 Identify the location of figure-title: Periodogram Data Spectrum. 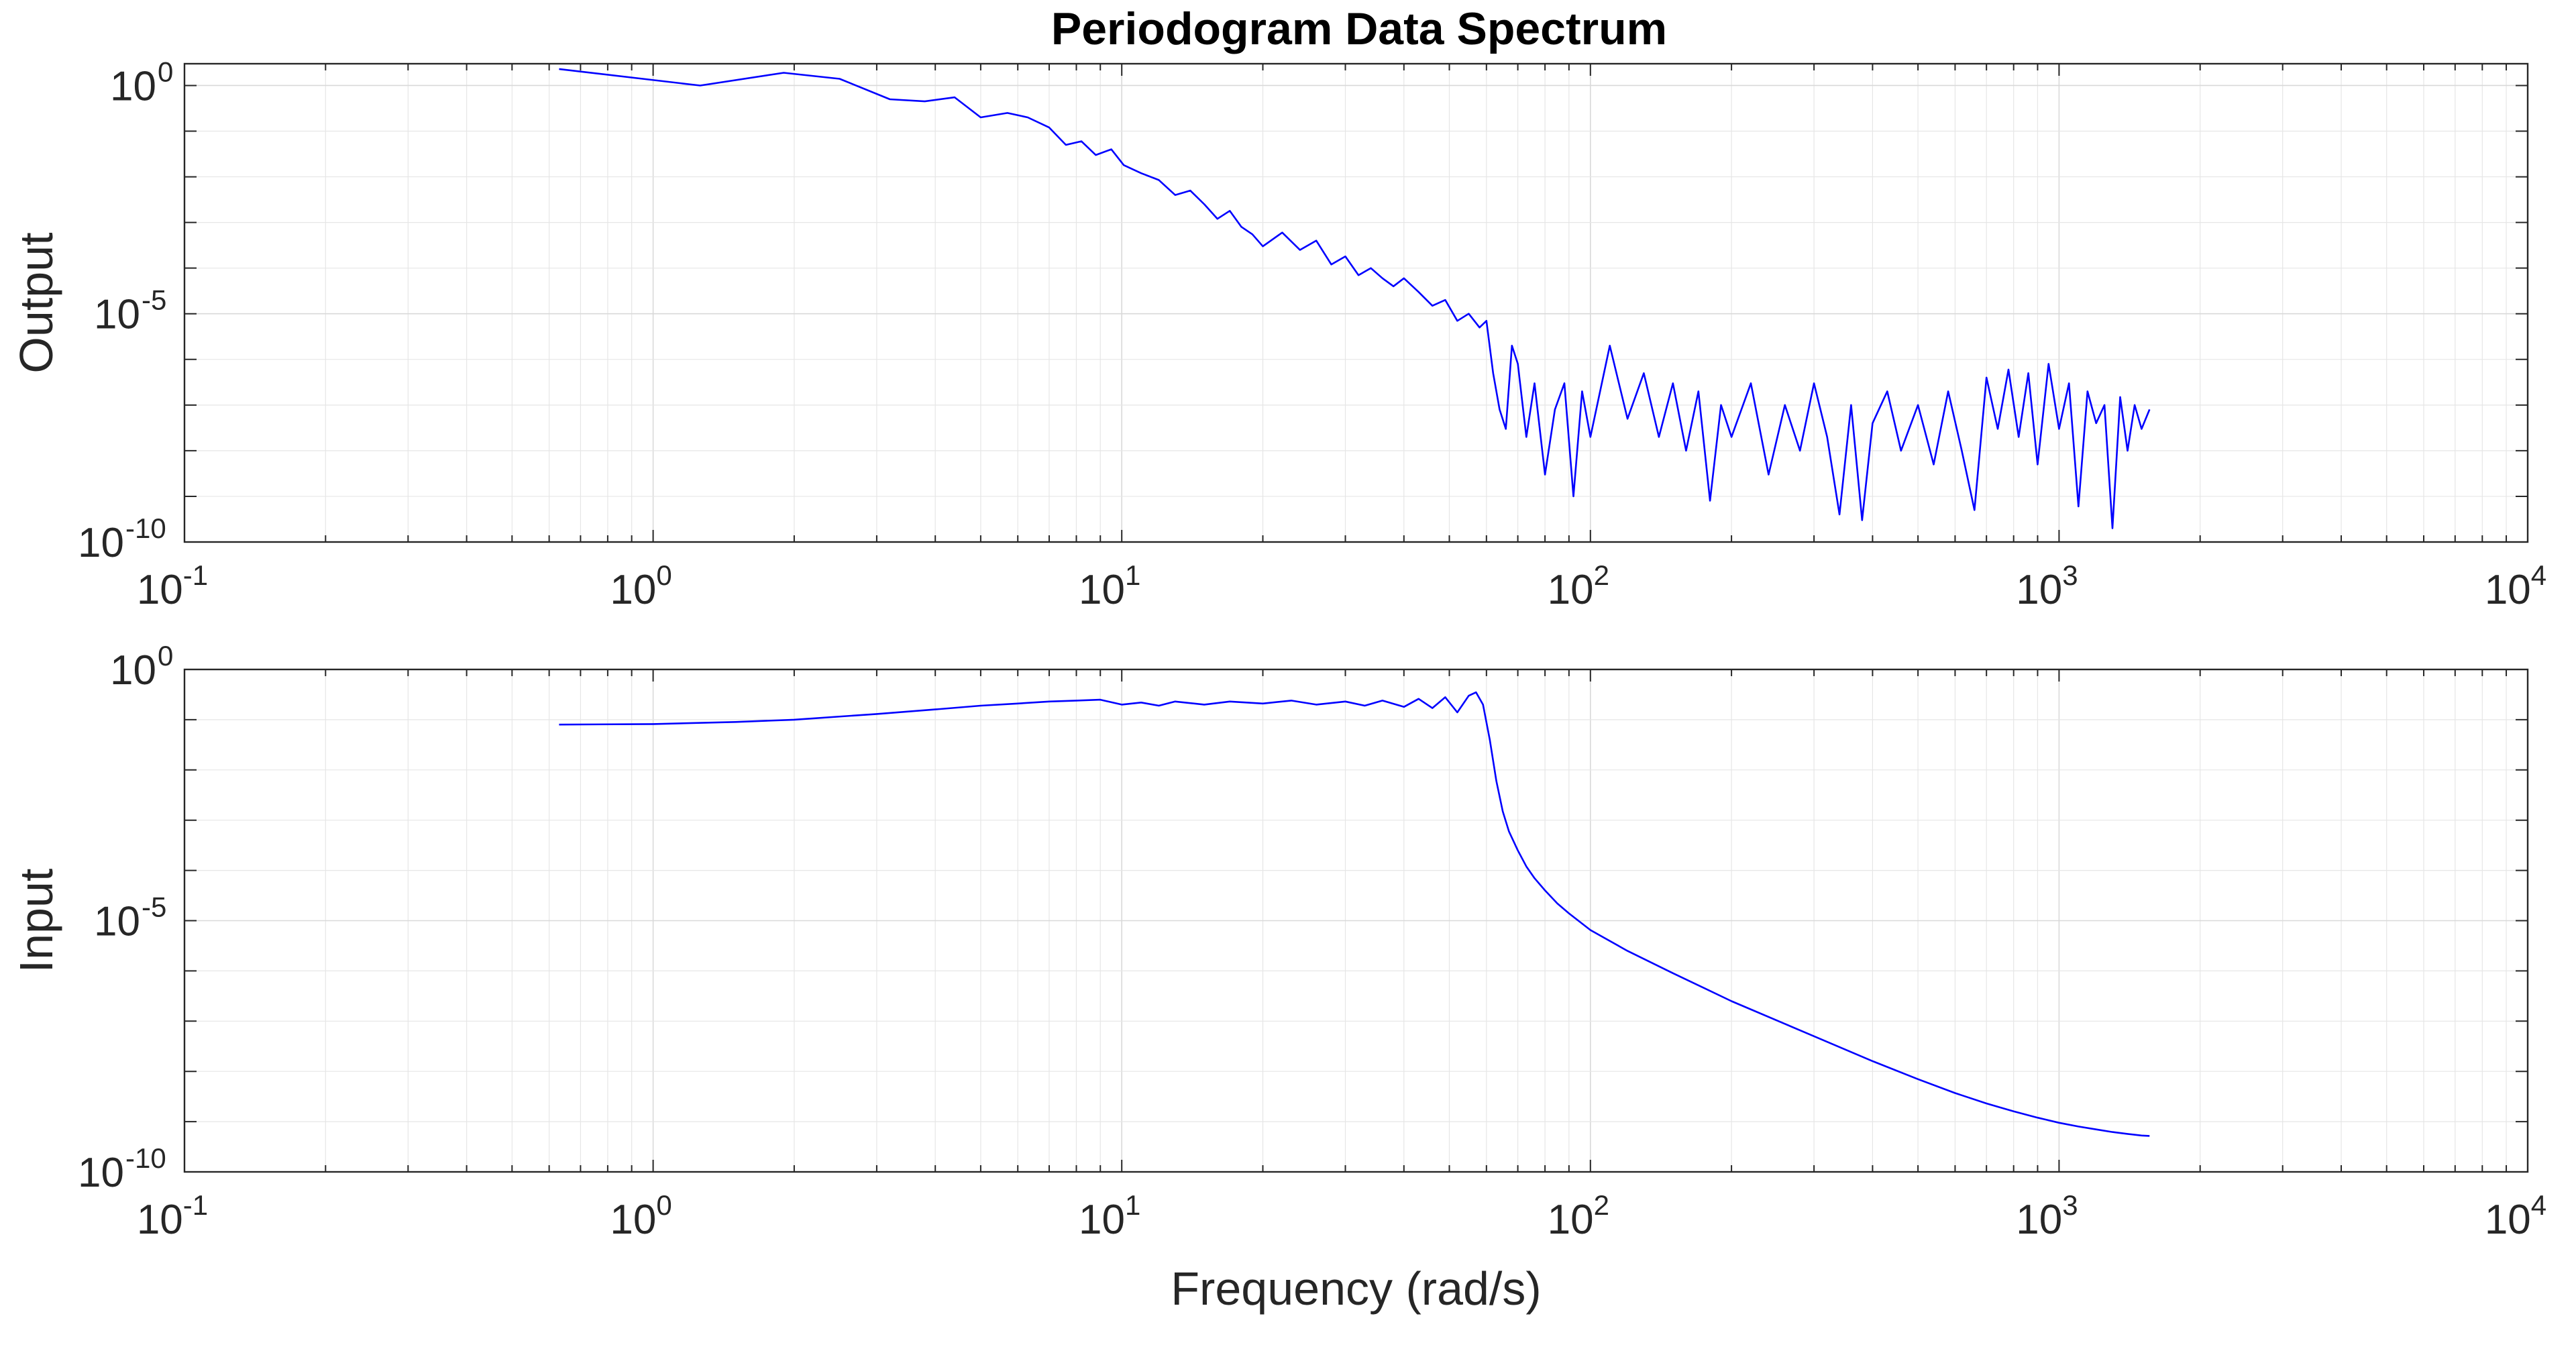
(1359, 29).